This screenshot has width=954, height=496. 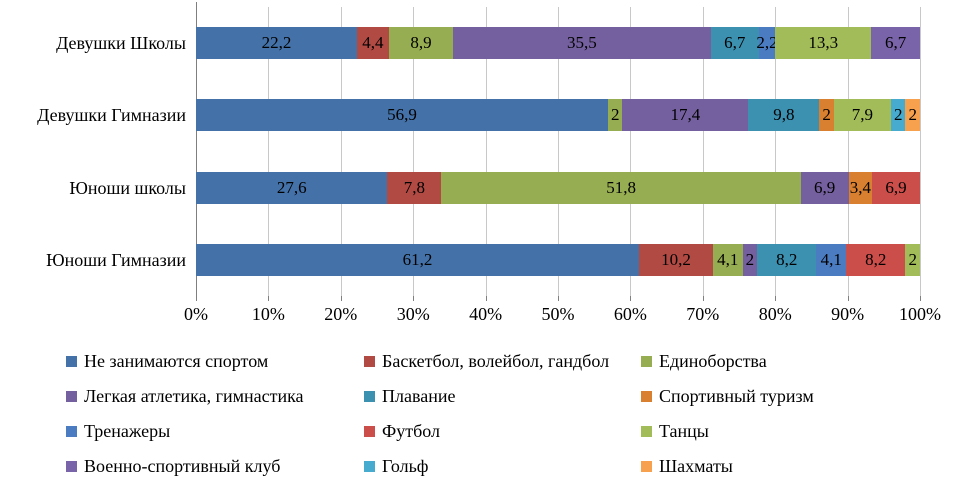 What do you see at coordinates (121, 42) in the screenshot?
I see `category-label: Девушки Школы` at bounding box center [121, 42].